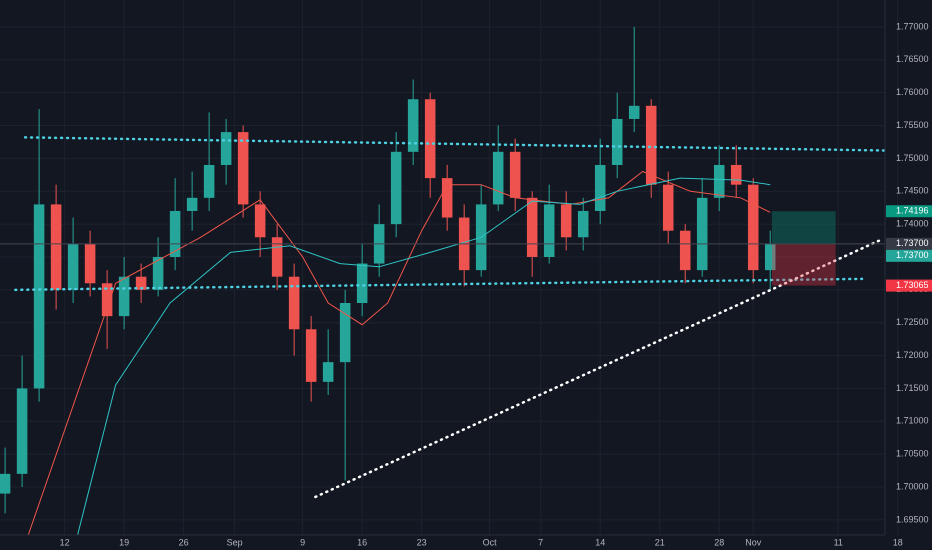 The height and width of the screenshot is (550, 932). I want to click on y-tick-label: 1.71000, so click(912, 421).